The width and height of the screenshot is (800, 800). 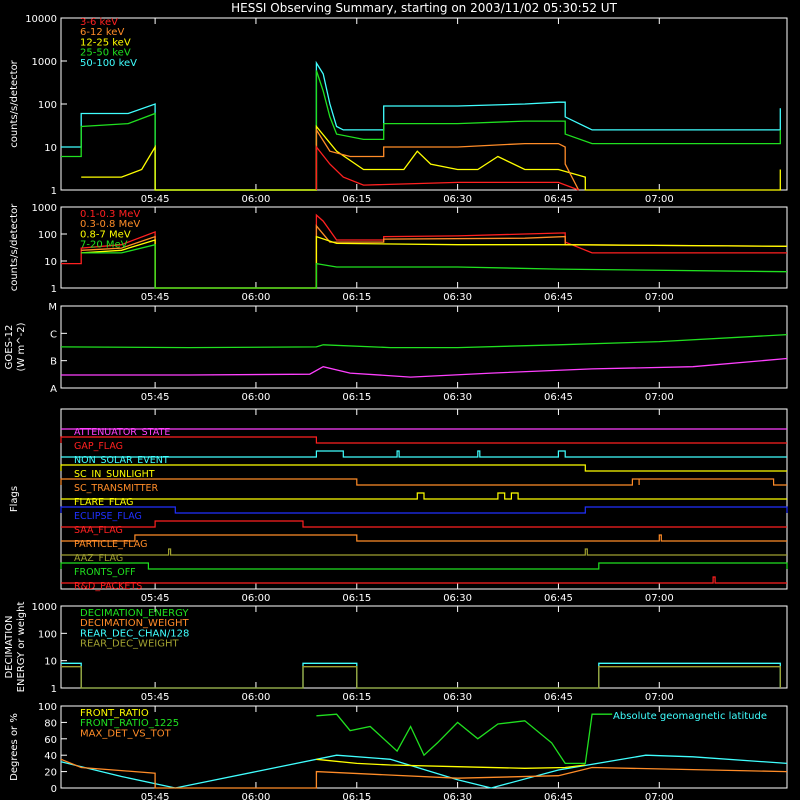 What do you see at coordinates (54, 289) in the screenshot?
I see `y-tick-label: 1` at bounding box center [54, 289].